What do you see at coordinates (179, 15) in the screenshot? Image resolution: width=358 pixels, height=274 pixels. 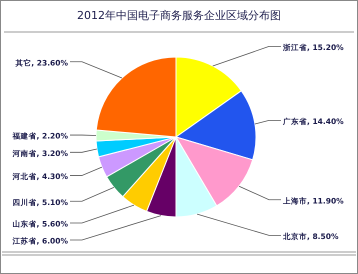 I see `chart-title: 2012年中国电子商务服务企业区域分布图` at bounding box center [179, 15].